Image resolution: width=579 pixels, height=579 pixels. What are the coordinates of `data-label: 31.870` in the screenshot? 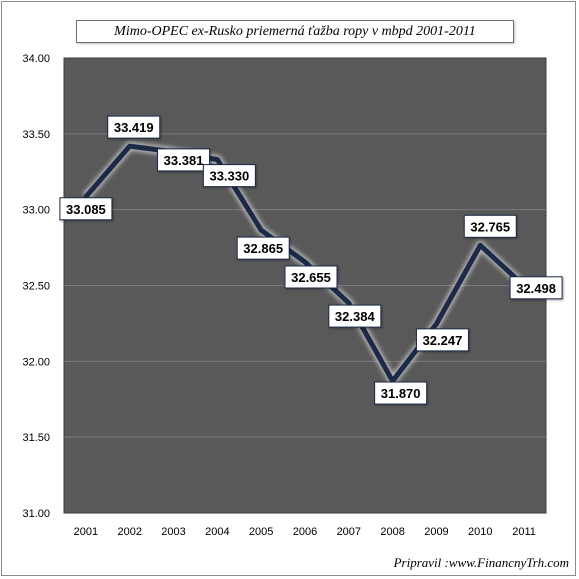 It's located at (401, 393).